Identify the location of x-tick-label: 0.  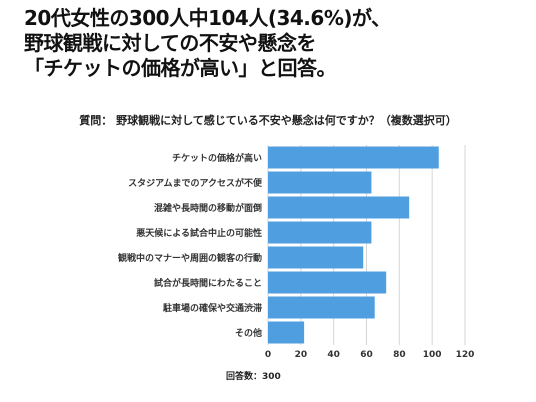
(268, 355).